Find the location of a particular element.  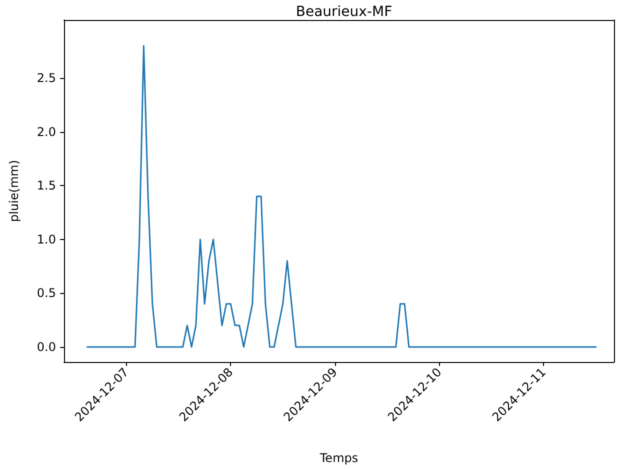

y-tick-label: 0.5 is located at coordinates (46, 293).